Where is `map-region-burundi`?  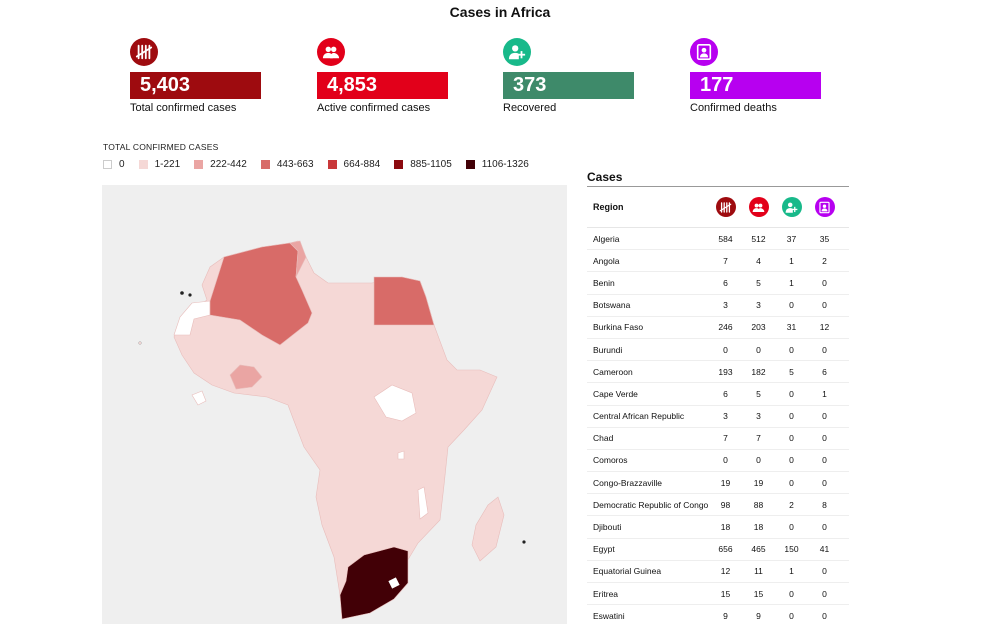 map-region-burundi is located at coordinates (401, 455).